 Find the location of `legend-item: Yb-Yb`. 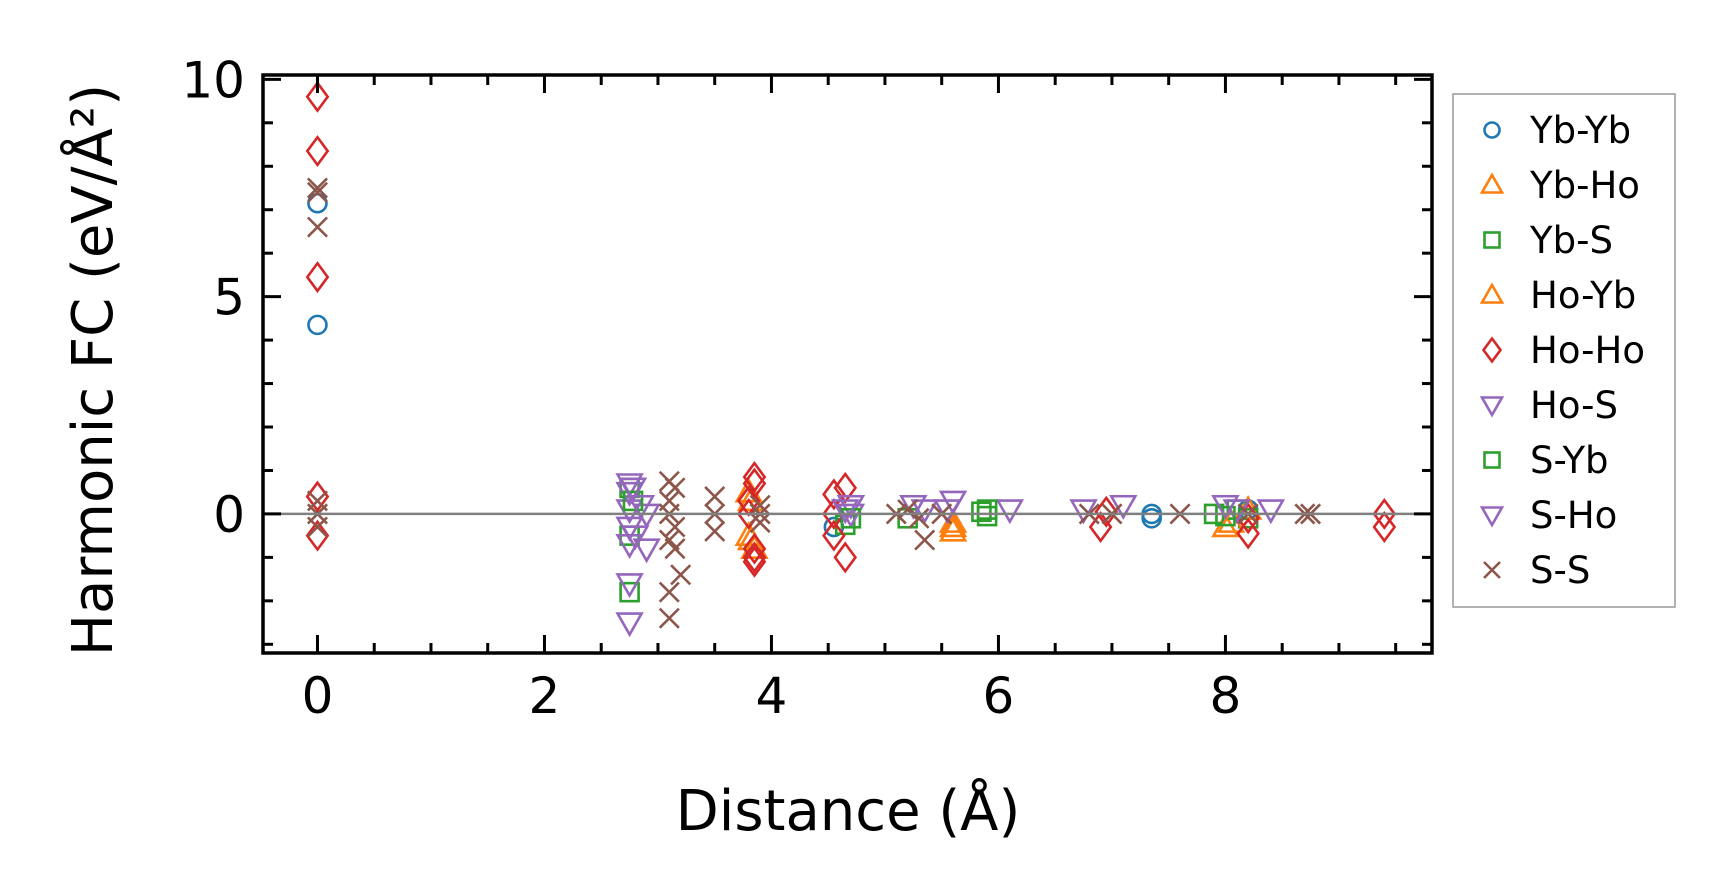

legend-item: Yb-Yb is located at coordinates (1557, 130).